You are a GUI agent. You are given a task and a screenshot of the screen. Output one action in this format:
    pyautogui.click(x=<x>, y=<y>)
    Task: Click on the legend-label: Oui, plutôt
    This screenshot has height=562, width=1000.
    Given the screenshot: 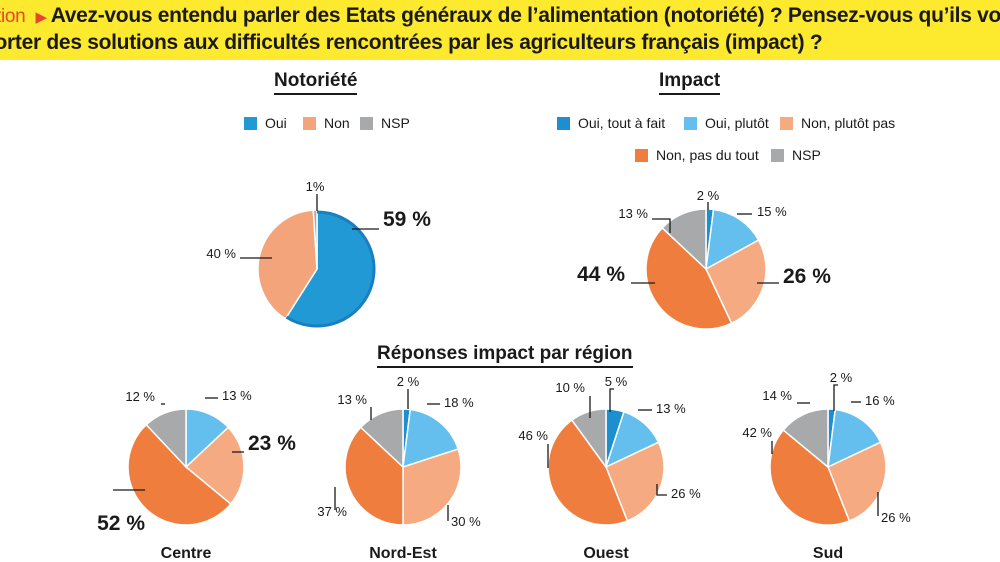 What is the action you would take?
    pyautogui.click(x=737, y=123)
    